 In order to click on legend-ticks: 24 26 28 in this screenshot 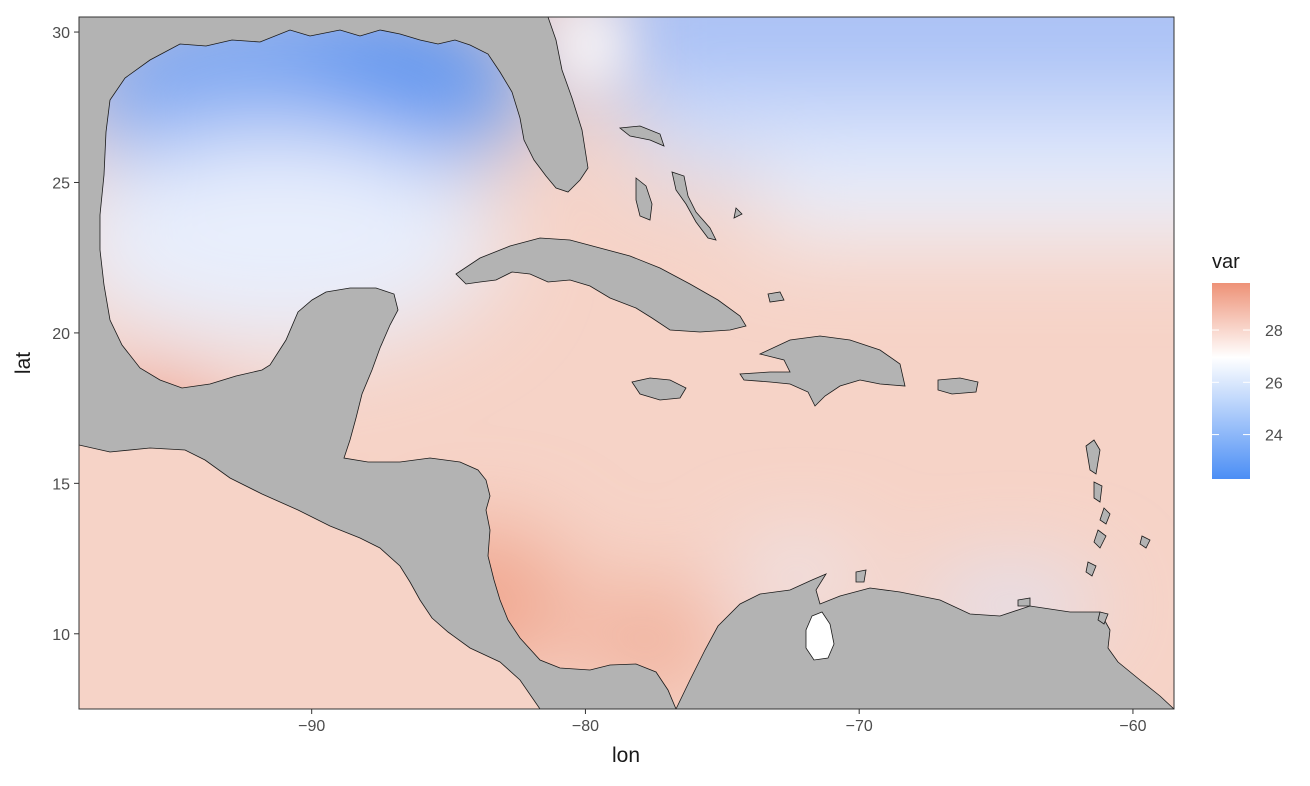, I will do `click(1247, 384)`.